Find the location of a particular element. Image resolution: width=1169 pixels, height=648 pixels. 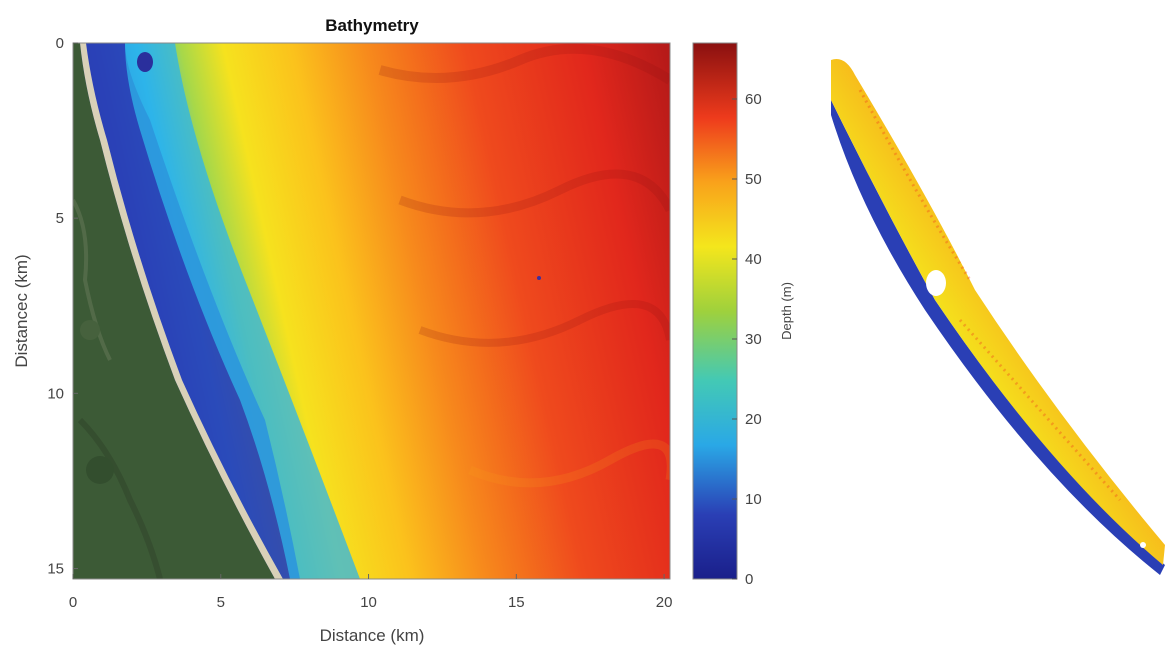

colorbar-tick-label: 20 is located at coordinates (753, 419).